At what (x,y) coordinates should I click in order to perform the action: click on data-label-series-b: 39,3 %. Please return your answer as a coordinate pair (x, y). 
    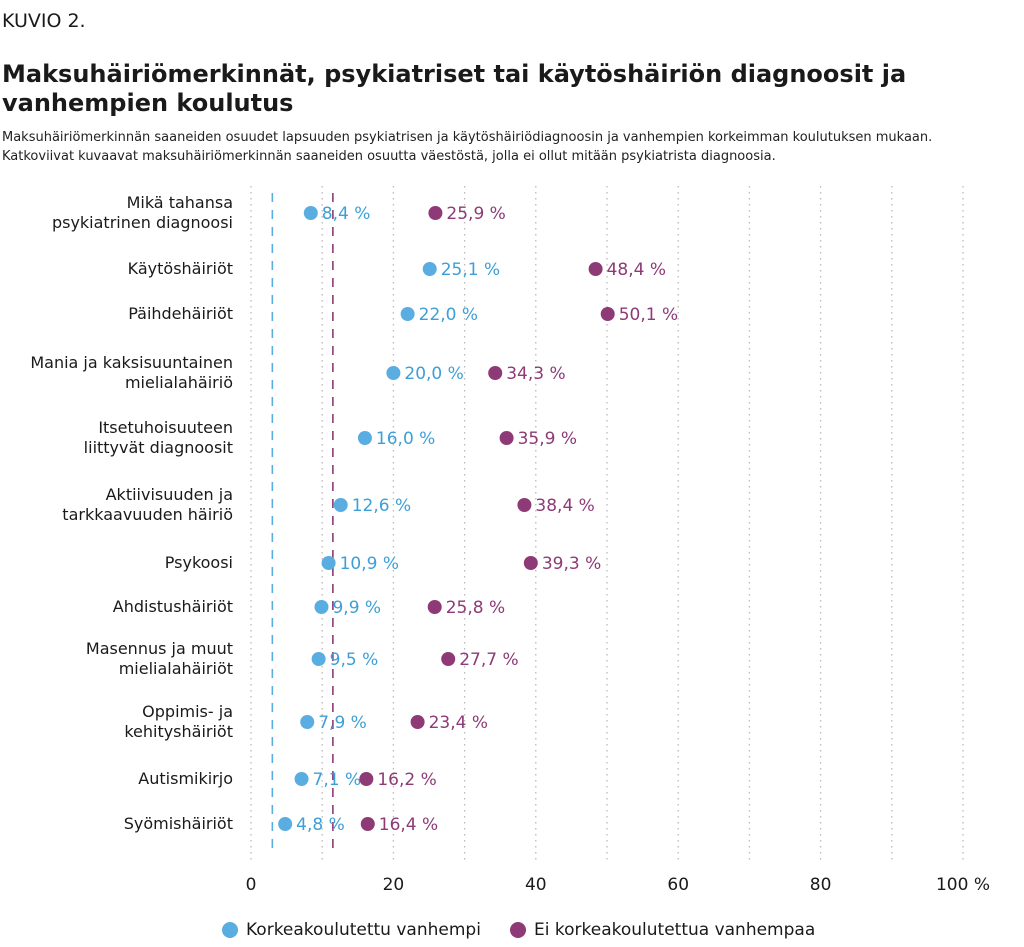
    Looking at the image, I should click on (571, 564).